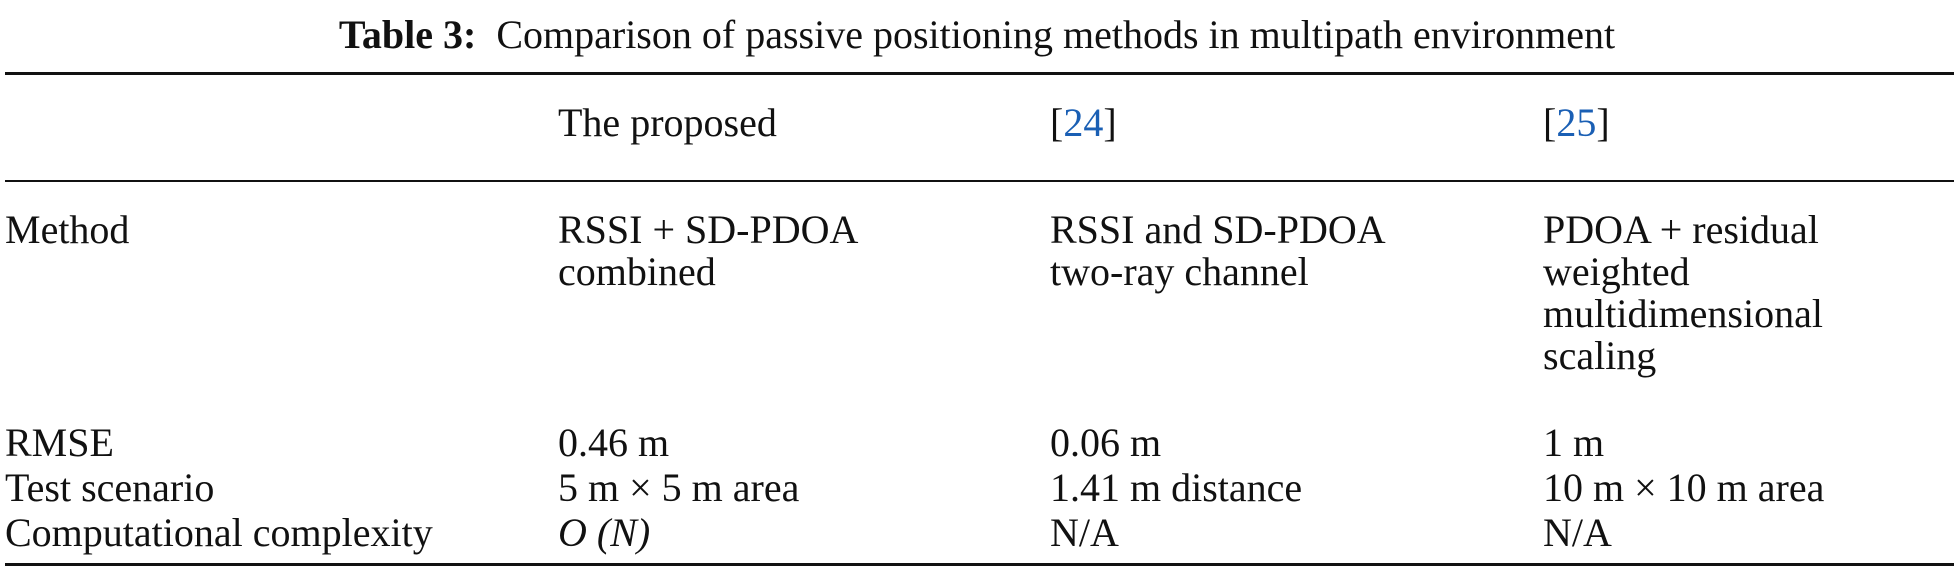  What do you see at coordinates (637, 271) in the screenshot?
I see `cell-line: combined` at bounding box center [637, 271].